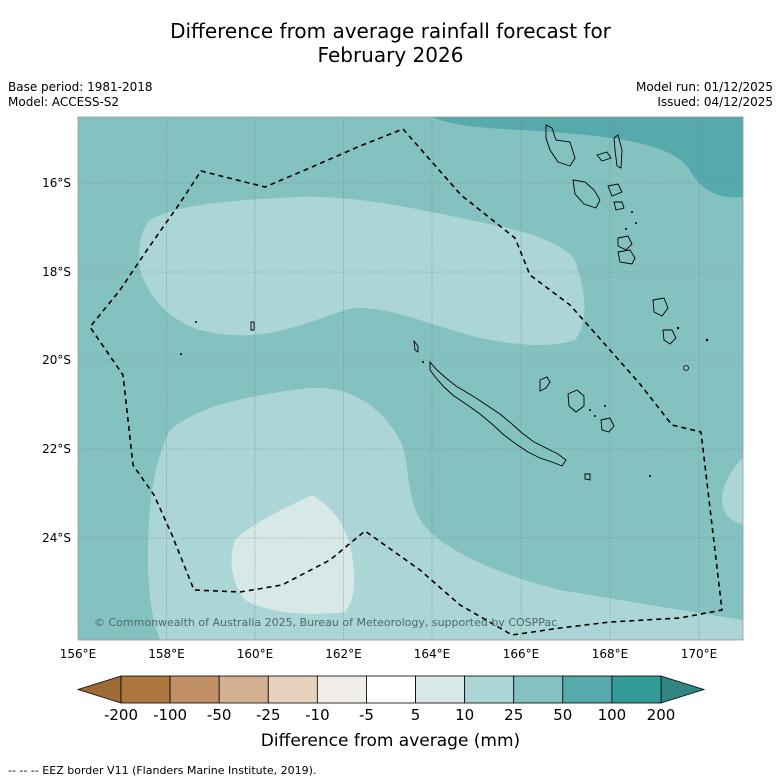  What do you see at coordinates (715, 102) in the screenshot?
I see `issued-label: Issued: 04/12/2025` at bounding box center [715, 102].